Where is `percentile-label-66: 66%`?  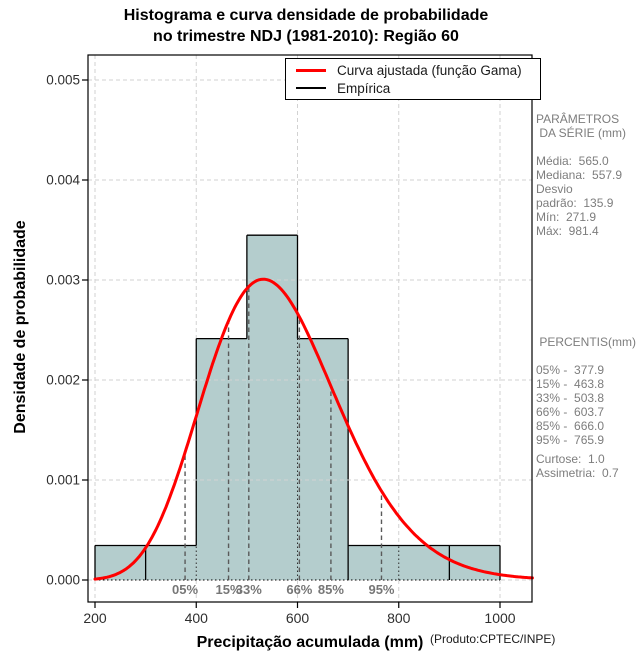
percentile-label-66: 66% is located at coordinates (299, 589).